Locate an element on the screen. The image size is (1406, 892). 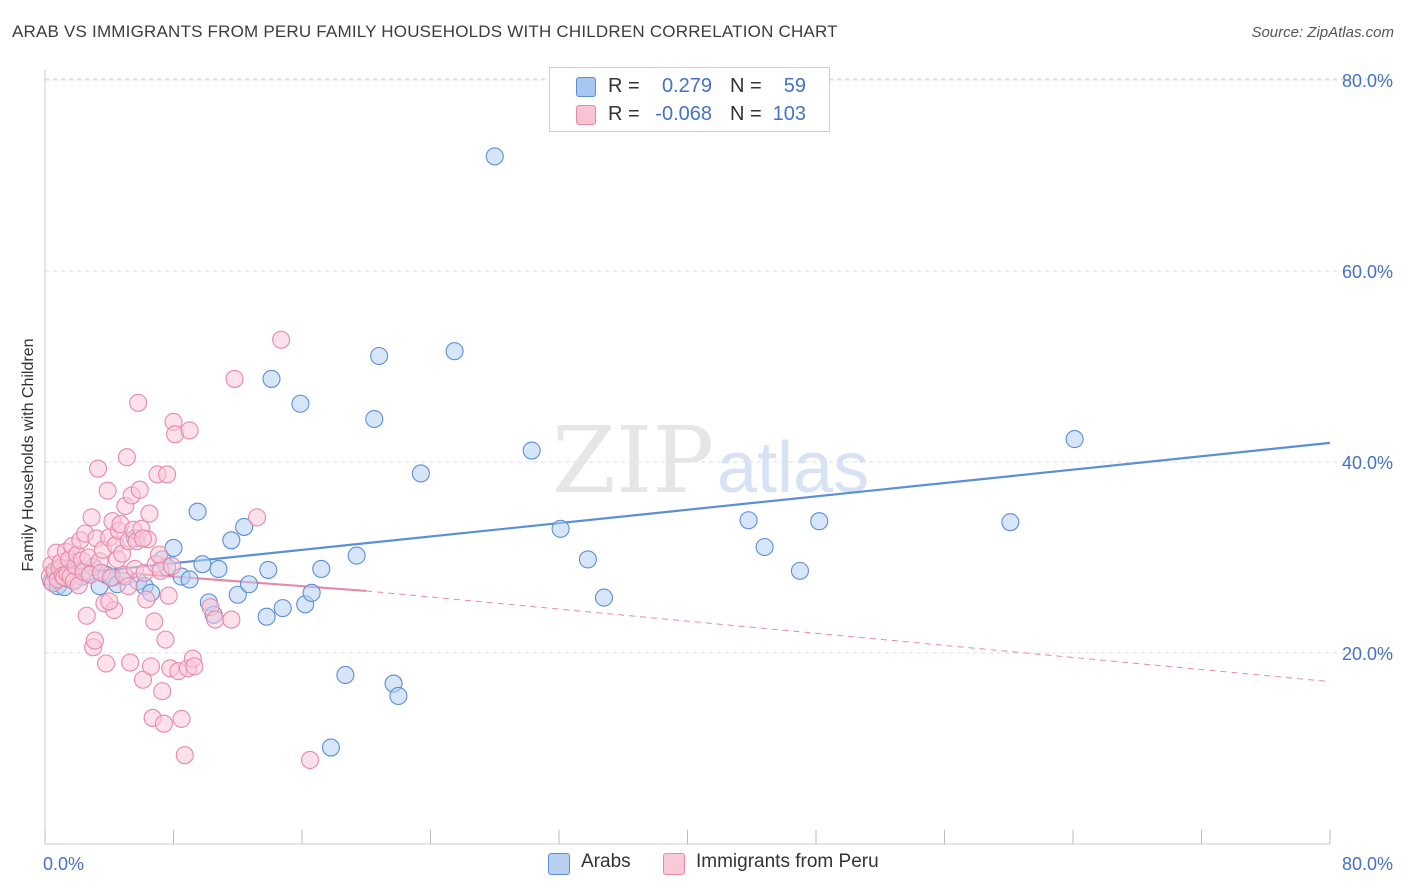
peru-legend-swatch is located at coordinates (674, 864).